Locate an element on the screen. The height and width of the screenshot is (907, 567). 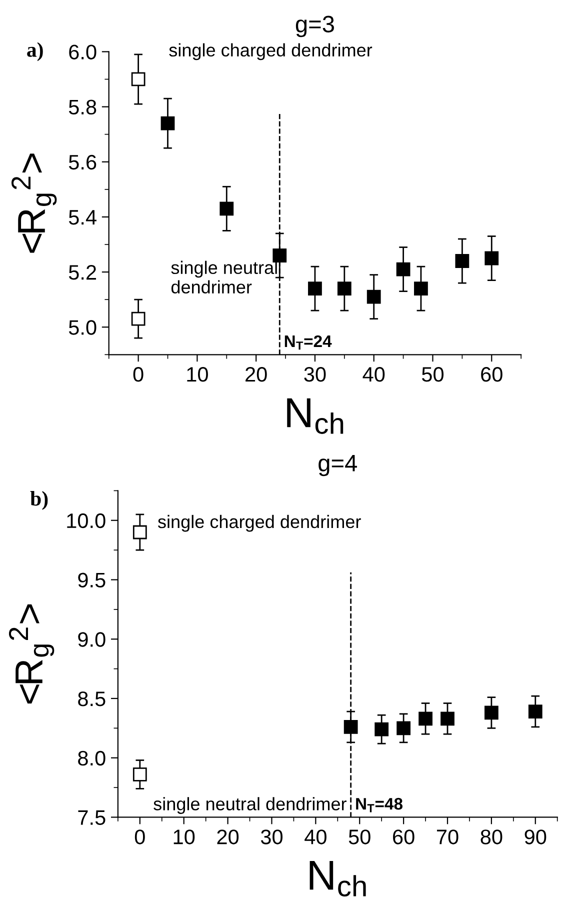
text: b) is located at coordinates (39, 500).